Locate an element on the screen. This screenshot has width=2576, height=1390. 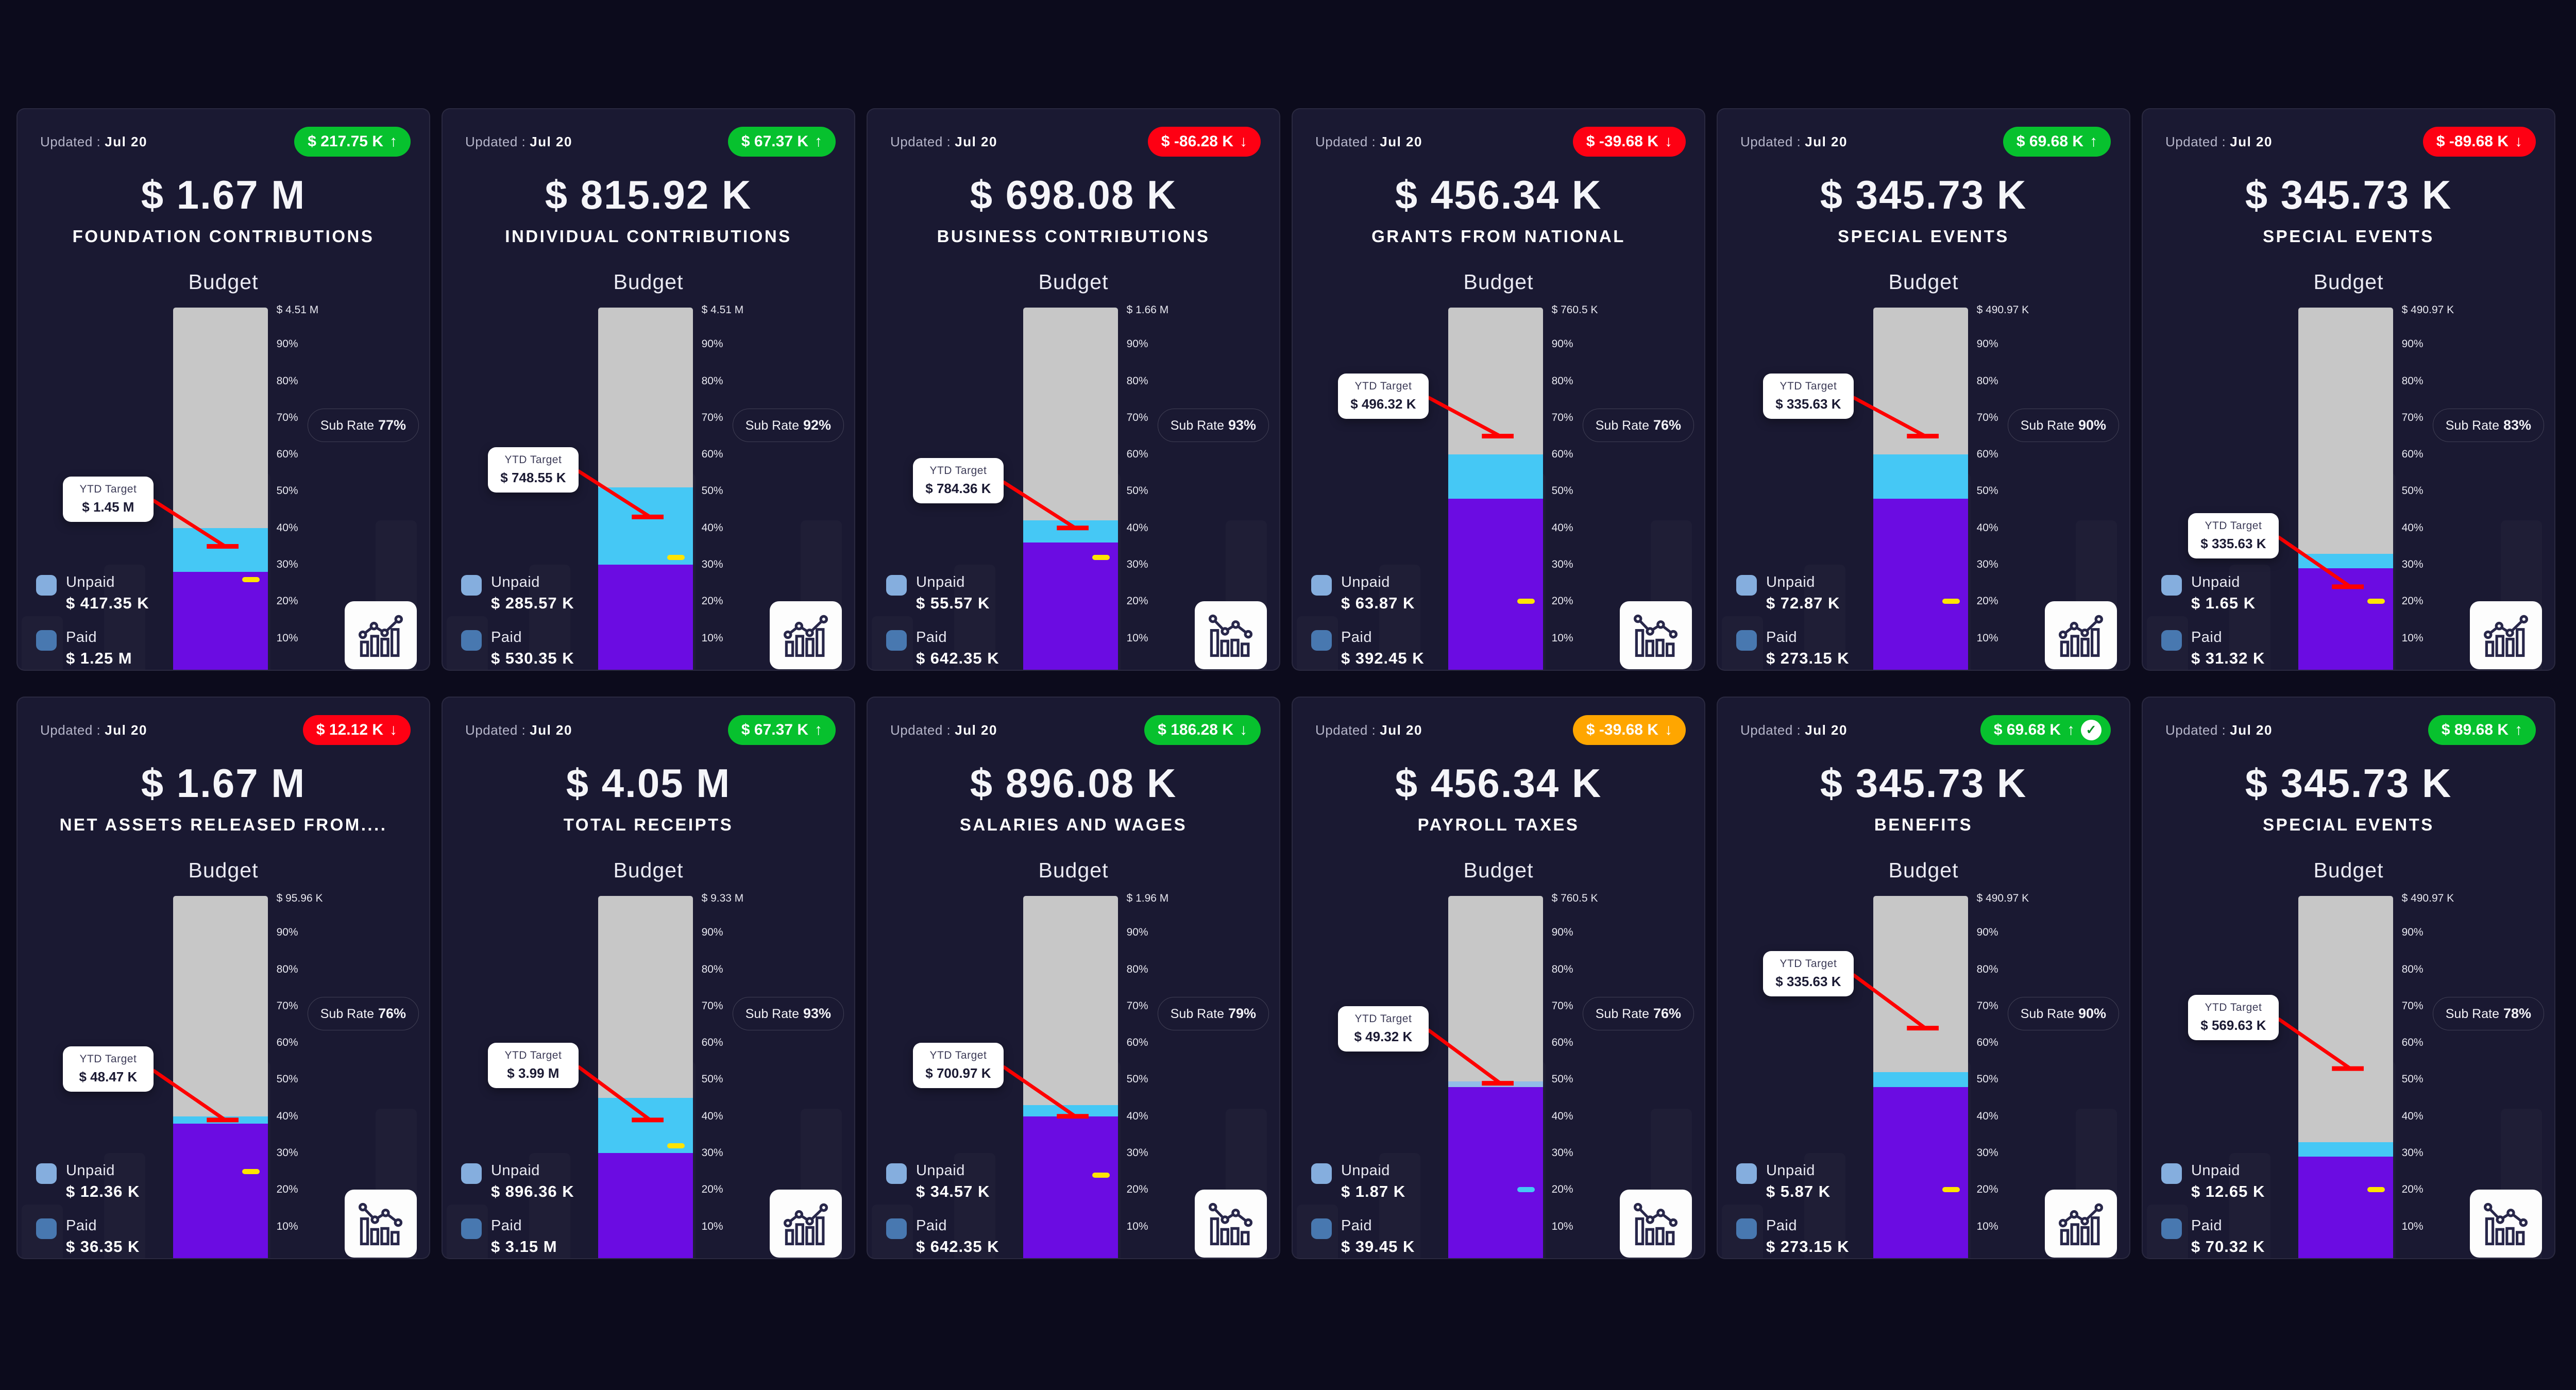
trend-arrow-icon: ↑ is located at coordinates (2071, 729).